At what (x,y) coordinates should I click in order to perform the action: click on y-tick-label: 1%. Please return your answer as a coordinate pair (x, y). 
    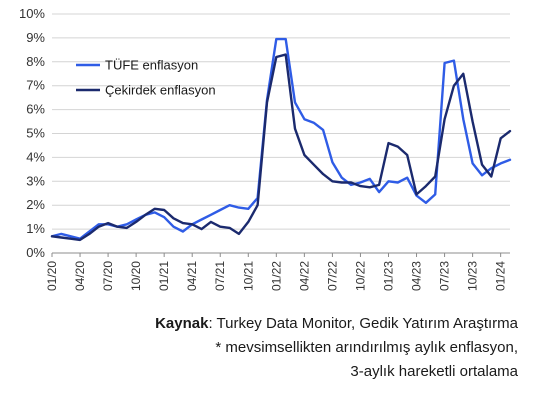
    Looking at the image, I should click on (35, 228).